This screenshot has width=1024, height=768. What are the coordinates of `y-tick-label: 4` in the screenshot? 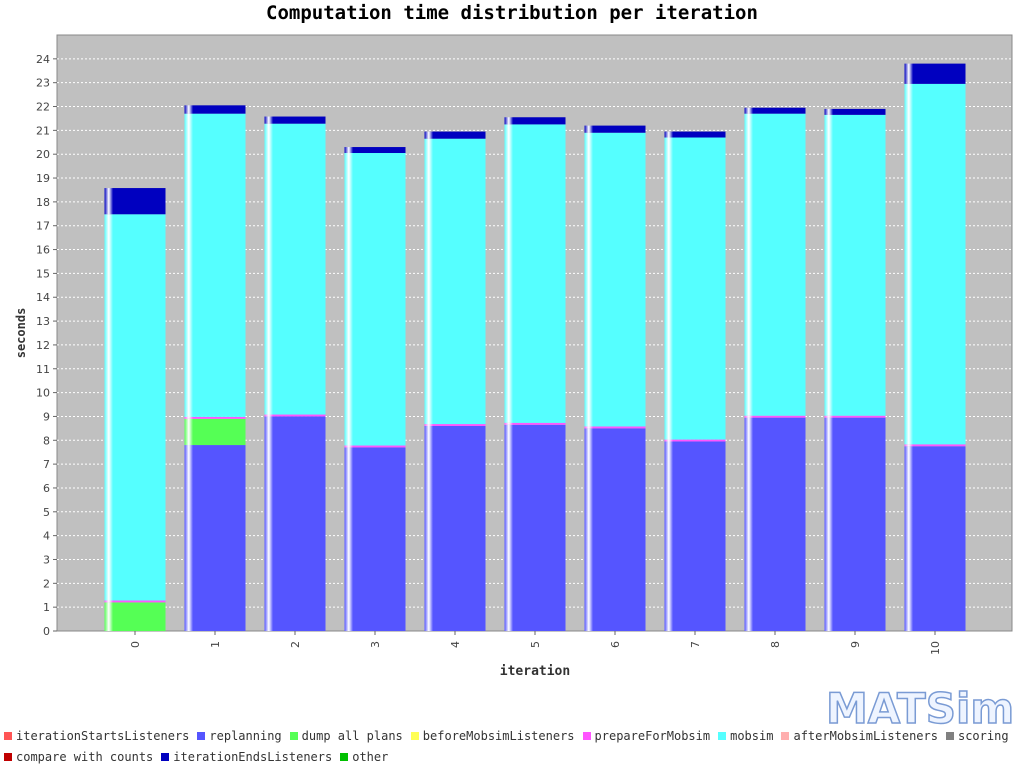 It's located at (46, 536).